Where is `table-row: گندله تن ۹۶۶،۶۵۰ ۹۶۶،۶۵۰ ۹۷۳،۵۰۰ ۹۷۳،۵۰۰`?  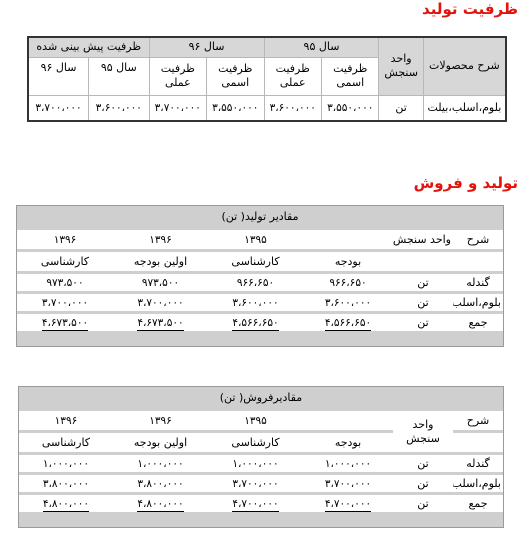
table-row: گندله تن ۹۶۶،۶۵۰ ۹۶۶،۶۵۰ ۹۷۳،۵۰۰ ۹۷۳،۵۰۰ is located at coordinates (259, 284).